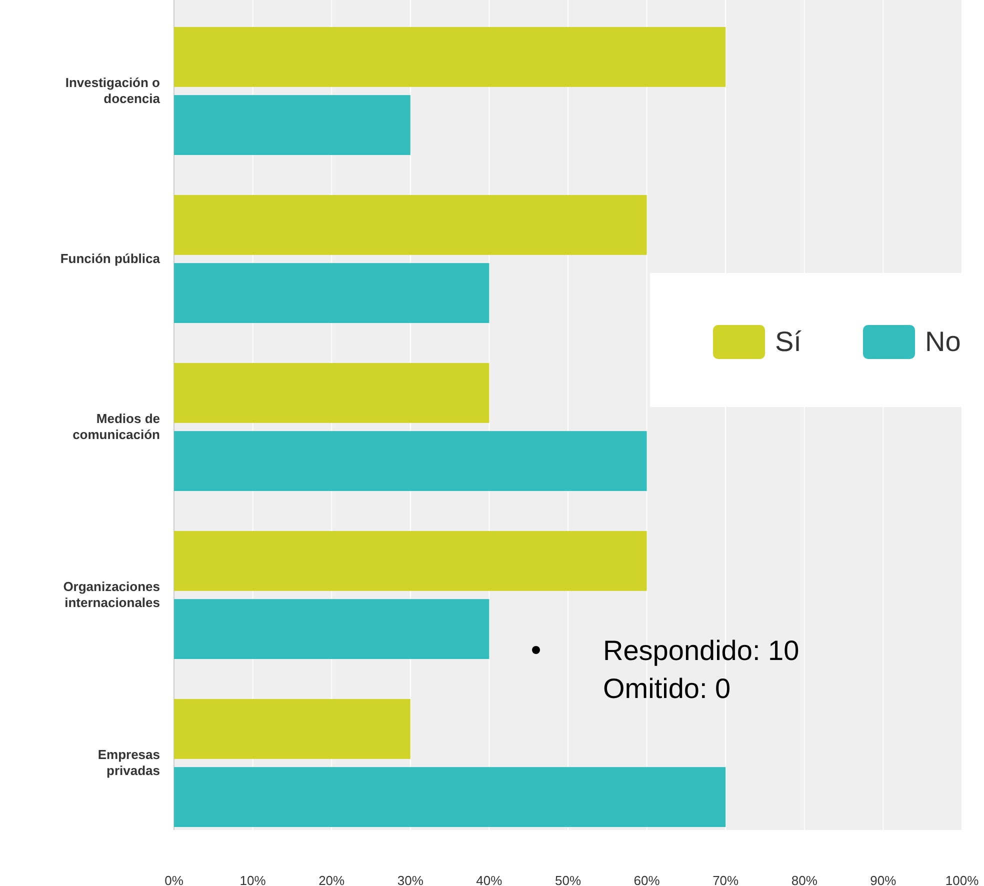 Image resolution: width=984 pixels, height=886 pixels. Describe the element at coordinates (804, 879) in the screenshot. I see `x-tick-label: 80%` at that location.